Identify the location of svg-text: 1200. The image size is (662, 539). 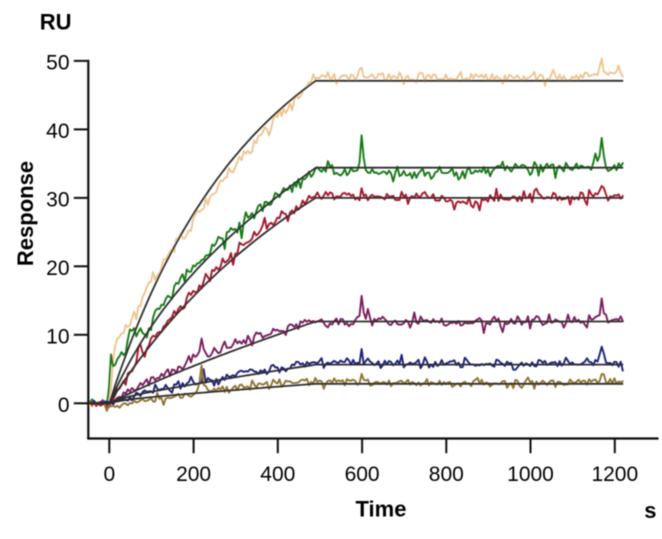
(614, 474).